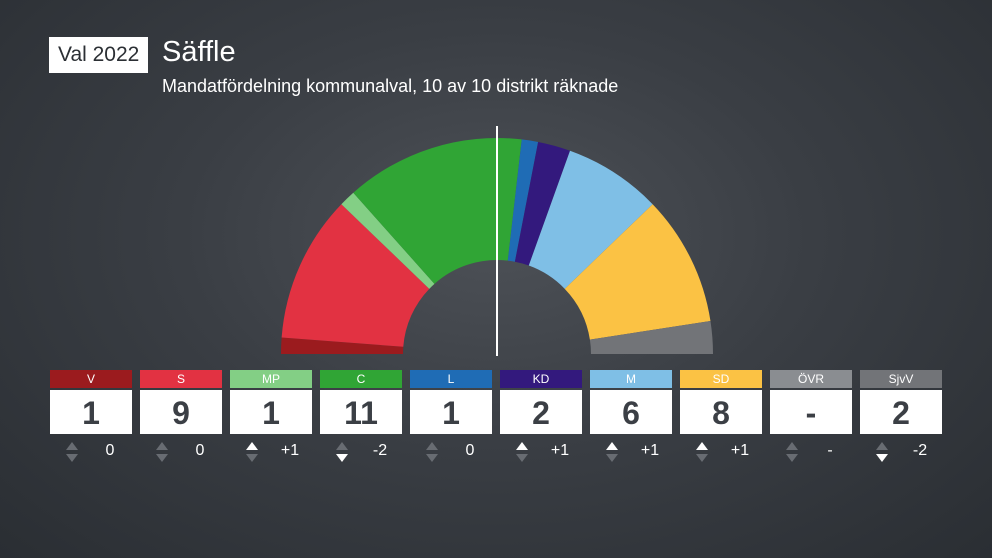 This screenshot has height=558, width=992. I want to click on party-seats: 8, so click(721, 412).